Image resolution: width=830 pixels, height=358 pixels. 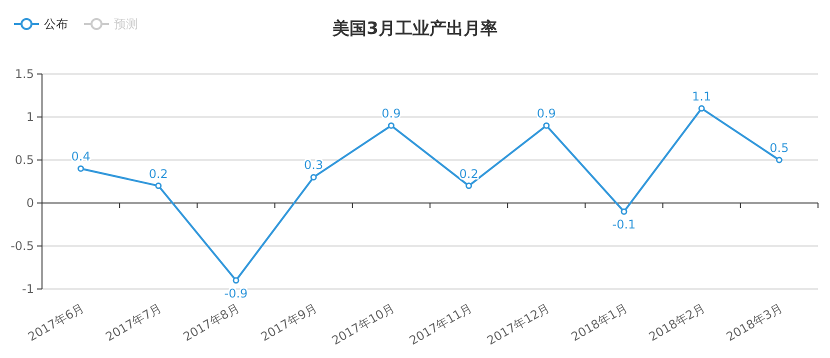 I want to click on data-label: 0.4, so click(x=80, y=157).